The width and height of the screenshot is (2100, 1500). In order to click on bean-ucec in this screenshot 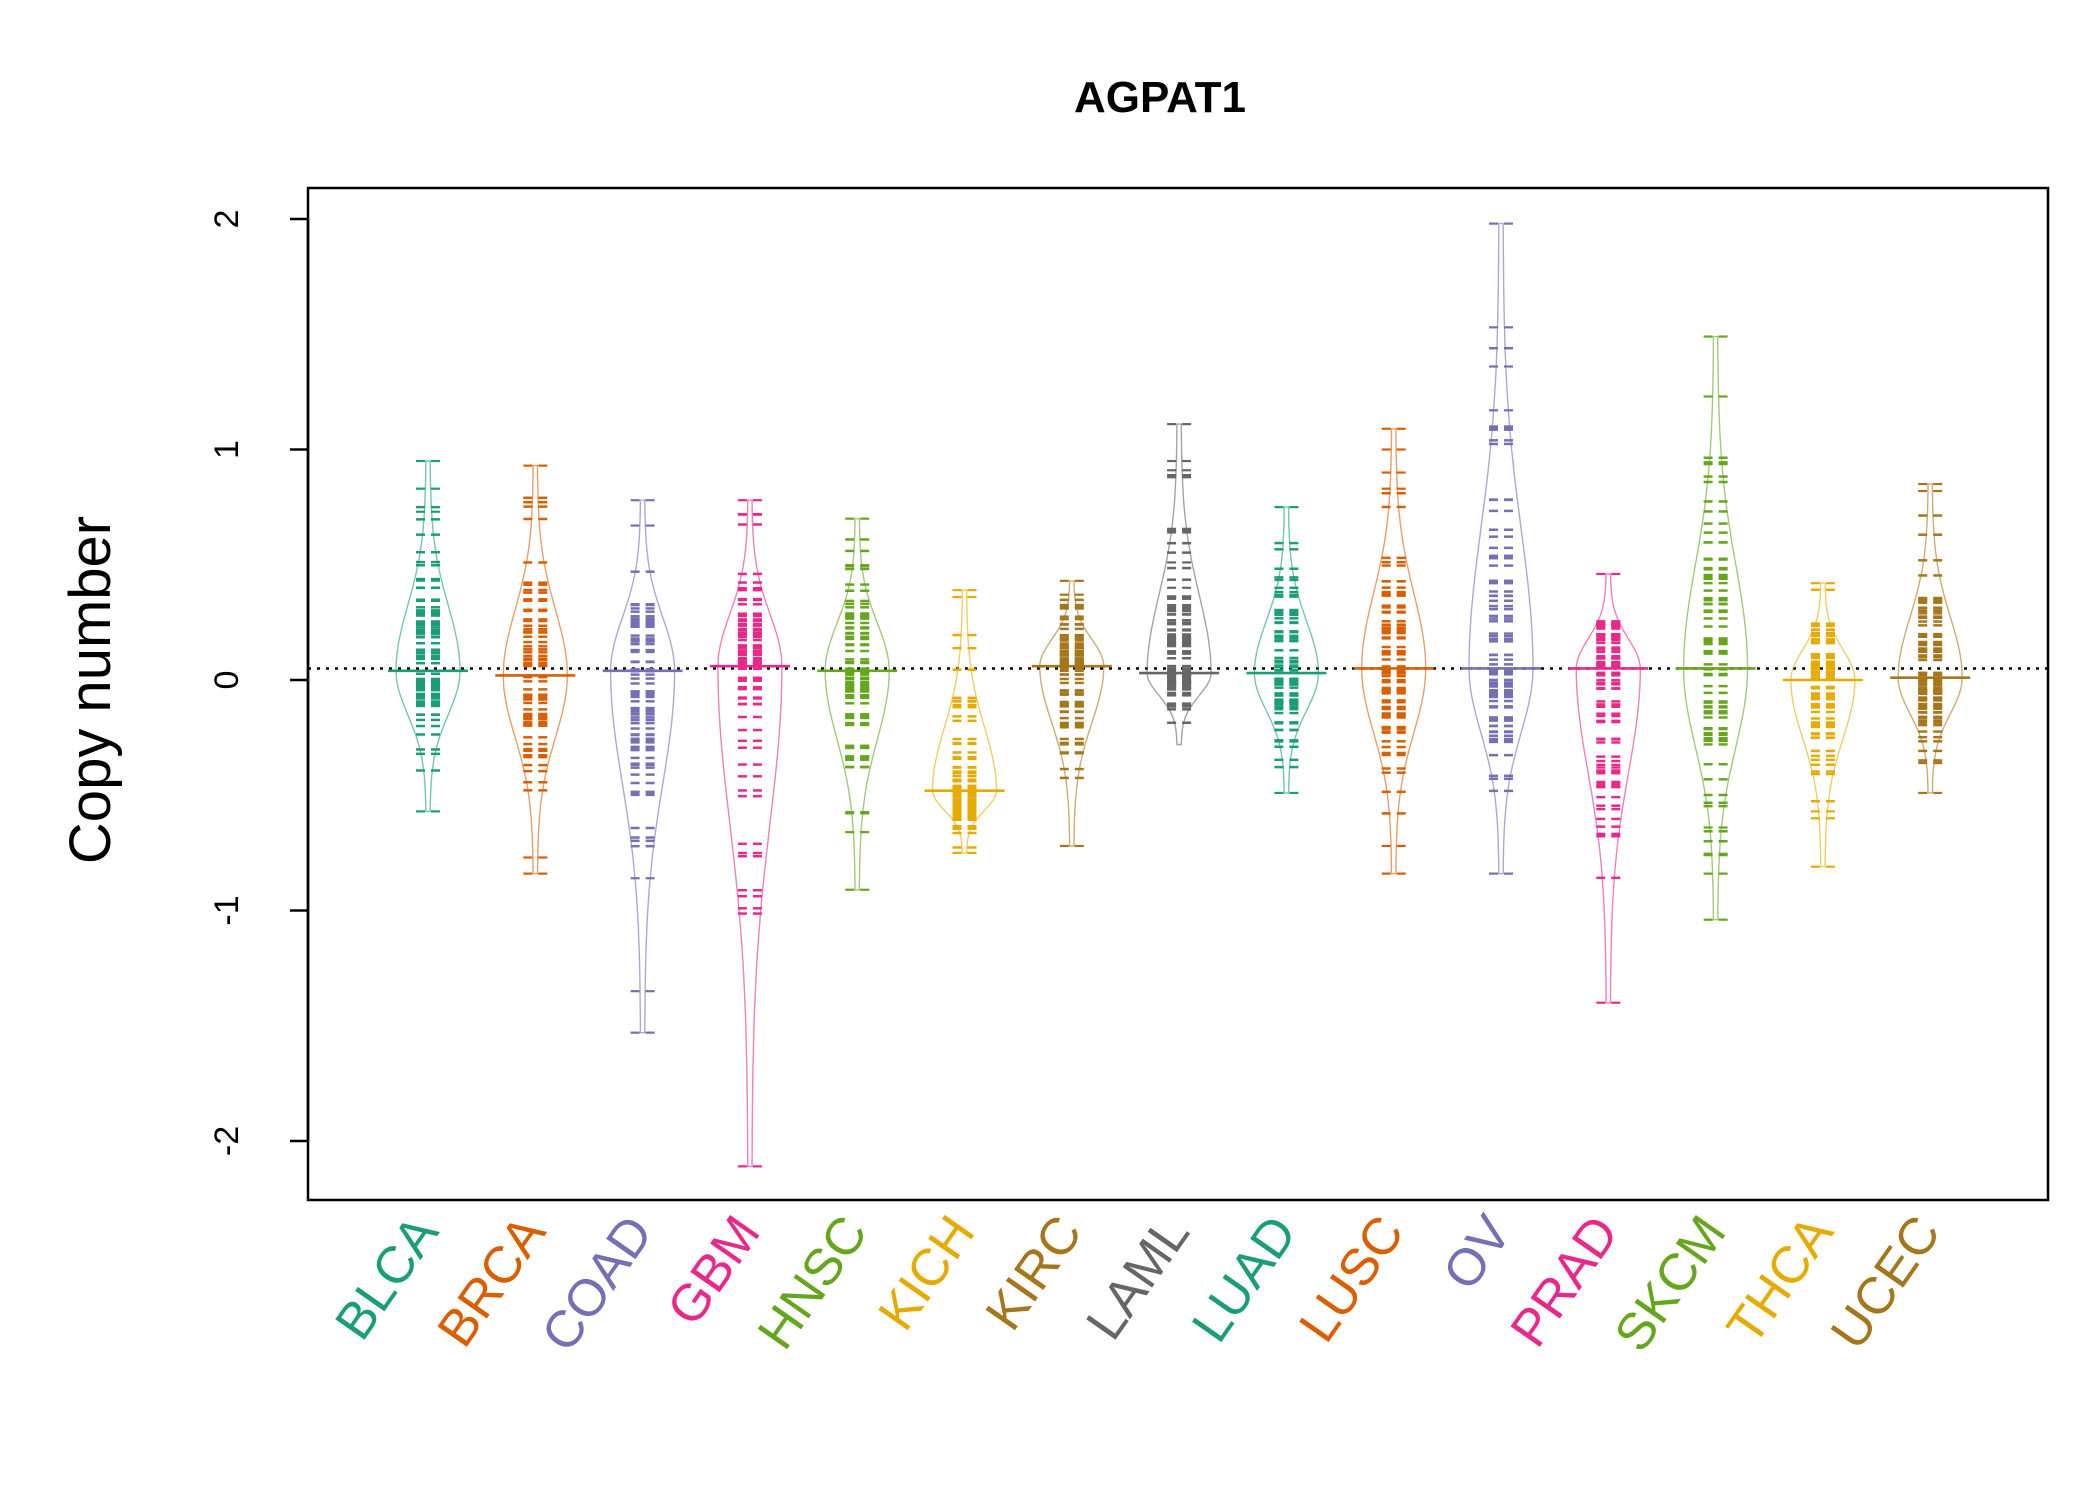, I will do `click(1930, 638)`.